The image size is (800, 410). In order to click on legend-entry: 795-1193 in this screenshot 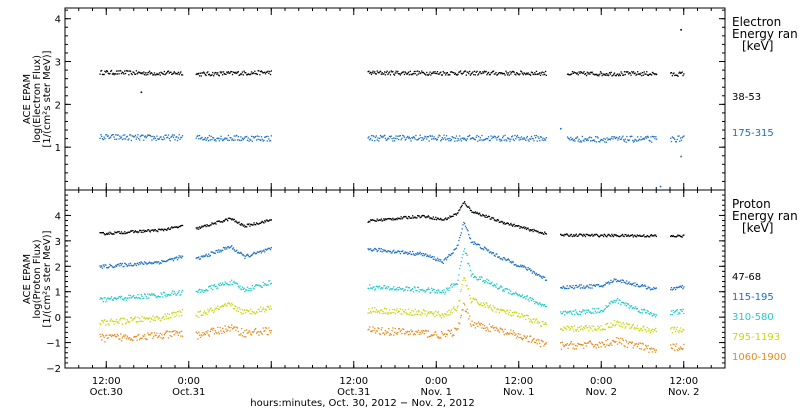, I will do `click(756, 337)`.